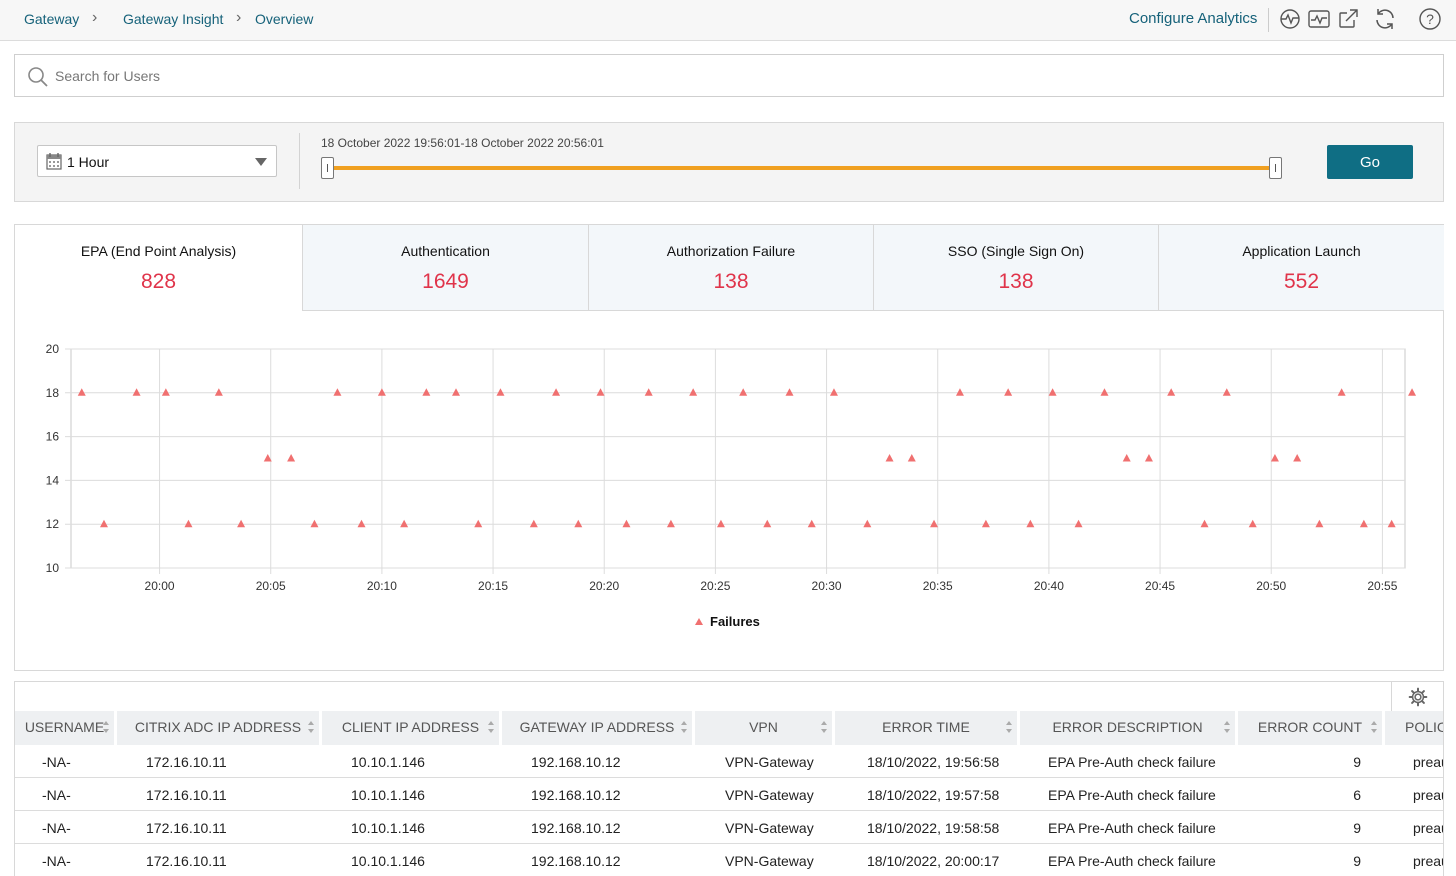 Image resolution: width=1456 pixels, height=876 pixels. Describe the element at coordinates (730, 268) in the screenshot. I see `tab-authorization-failure: Authorization Failure 138` at that location.